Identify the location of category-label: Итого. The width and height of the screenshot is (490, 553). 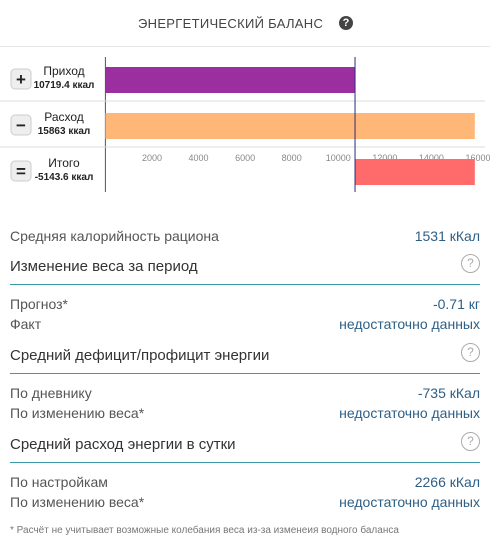
(64, 163).